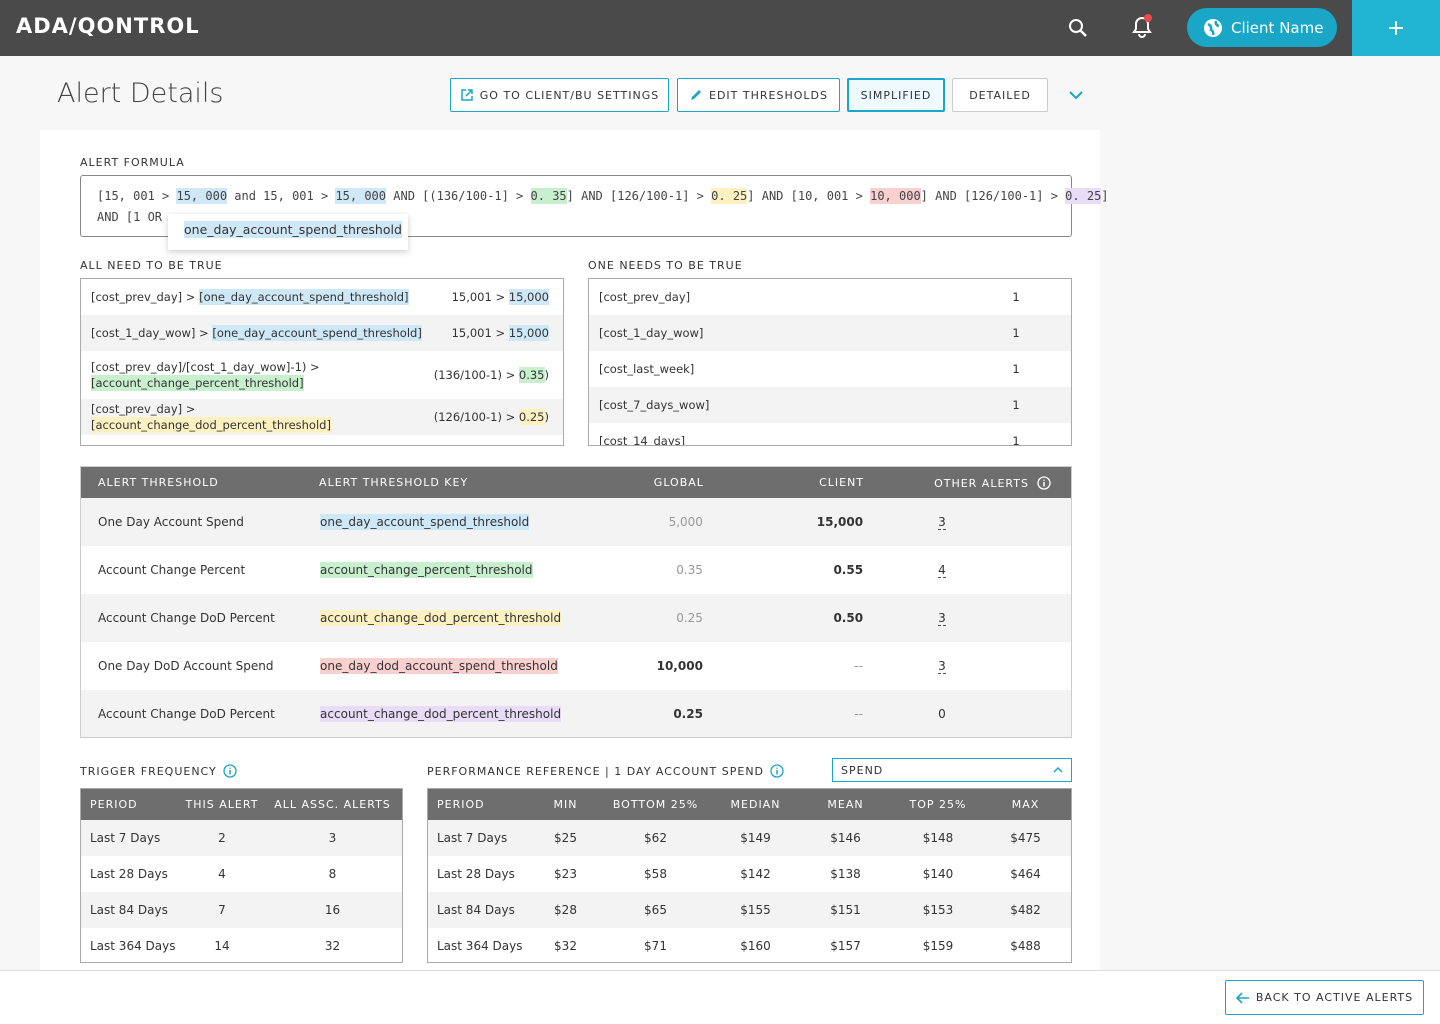  Describe the element at coordinates (842, 482) in the screenshot. I see `column-header-text: CLIENT` at that location.